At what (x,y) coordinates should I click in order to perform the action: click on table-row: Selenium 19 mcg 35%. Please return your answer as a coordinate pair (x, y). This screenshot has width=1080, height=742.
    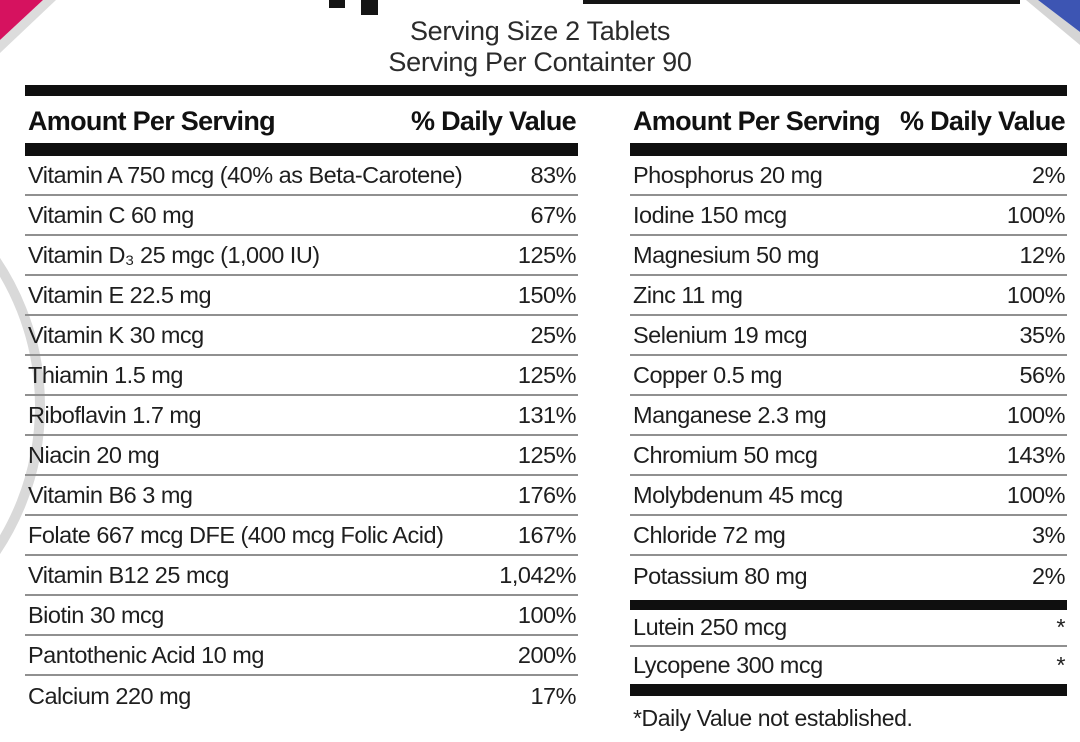
    Looking at the image, I should click on (848, 336).